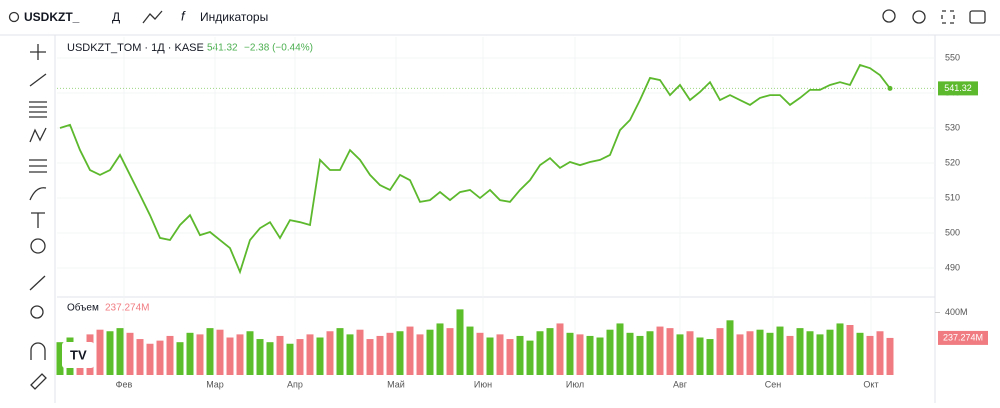 This screenshot has height=408, width=1000. Describe the element at coordinates (37, 312) in the screenshot. I see `zoom-tool` at that location.